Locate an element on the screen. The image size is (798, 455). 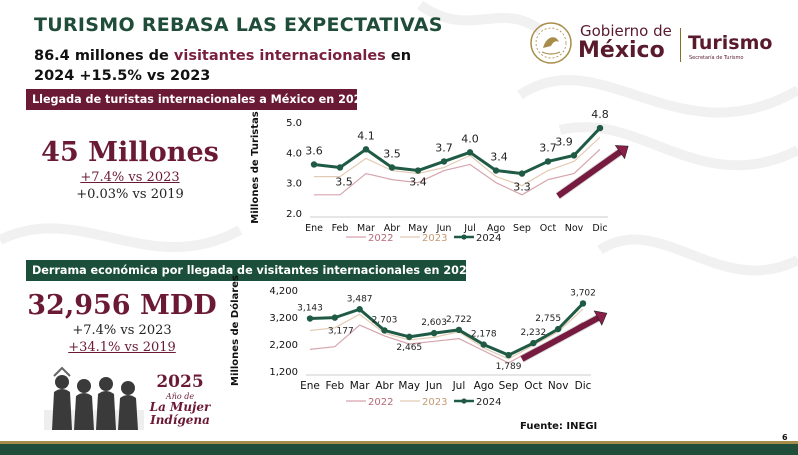
kpi-revenue-value: 32,956 MDD is located at coordinates (122, 305).